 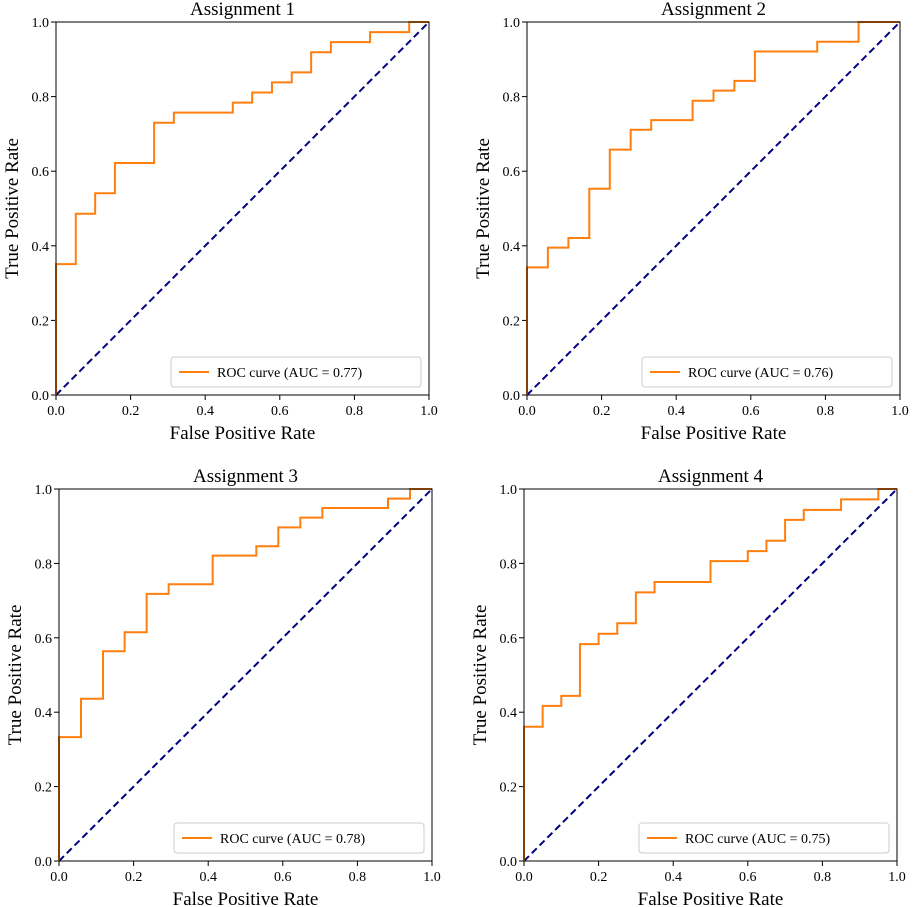 I want to click on legend: ROC curve (AUC = 0.75), so click(x=764, y=838).